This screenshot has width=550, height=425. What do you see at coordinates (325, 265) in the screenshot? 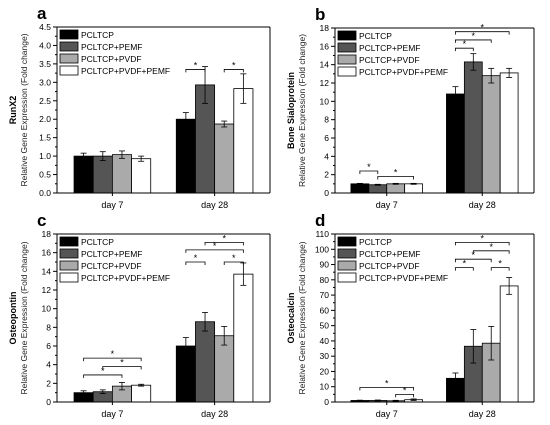
I see `y-tick-label: 90` at bounding box center [325, 265].